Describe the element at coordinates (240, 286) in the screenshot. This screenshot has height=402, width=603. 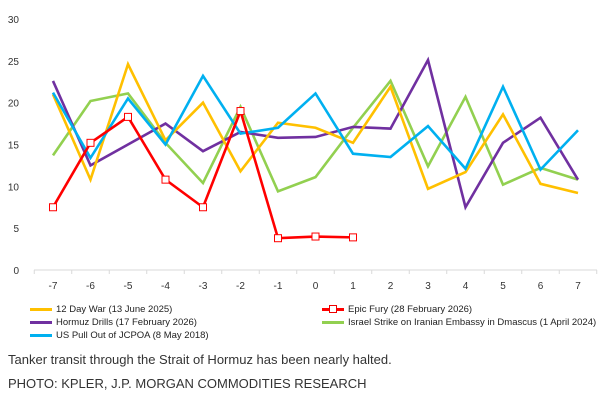
I see `x-tick-label: -2` at that location.